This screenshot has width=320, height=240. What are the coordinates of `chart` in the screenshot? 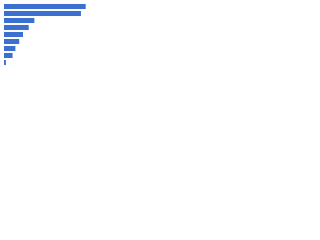 It's located at (50, 35).